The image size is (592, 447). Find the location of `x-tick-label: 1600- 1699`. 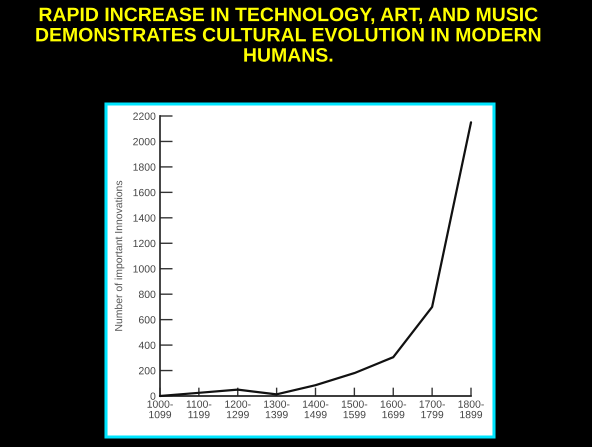

x-tick-label: 1600- 1699 is located at coordinates (393, 409).